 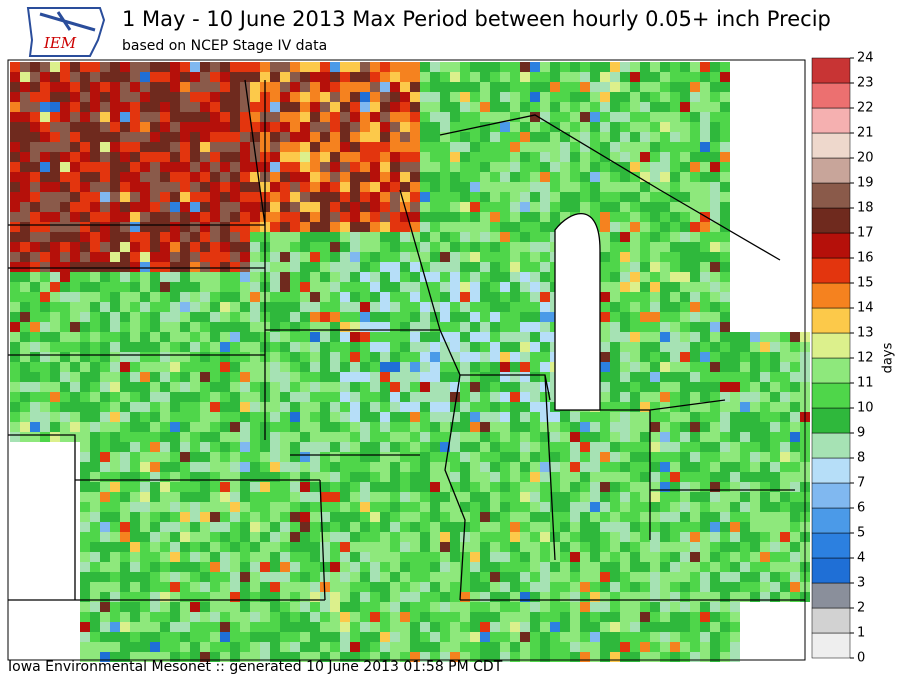 What do you see at coordinates (861, 433) in the screenshot?
I see `colorbar-tick-label: 9` at bounding box center [861, 433].